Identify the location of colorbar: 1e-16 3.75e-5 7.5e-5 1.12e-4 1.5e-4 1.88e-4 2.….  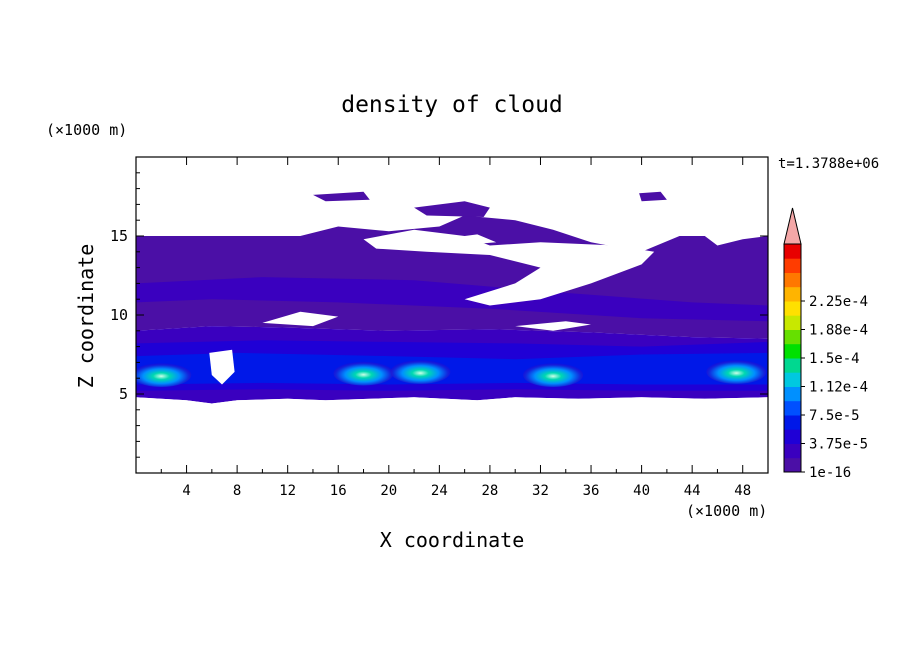
(825, 344).